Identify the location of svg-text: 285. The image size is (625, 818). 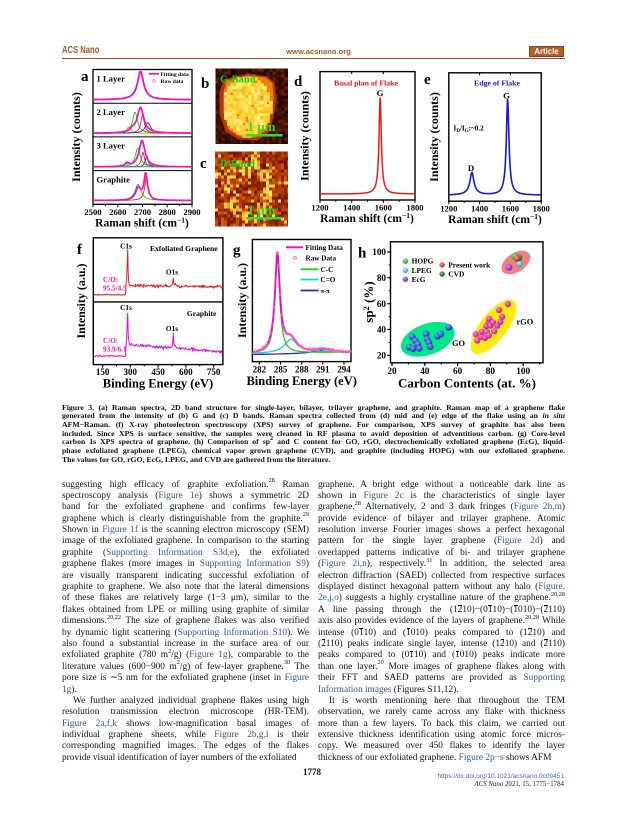
(281, 370).